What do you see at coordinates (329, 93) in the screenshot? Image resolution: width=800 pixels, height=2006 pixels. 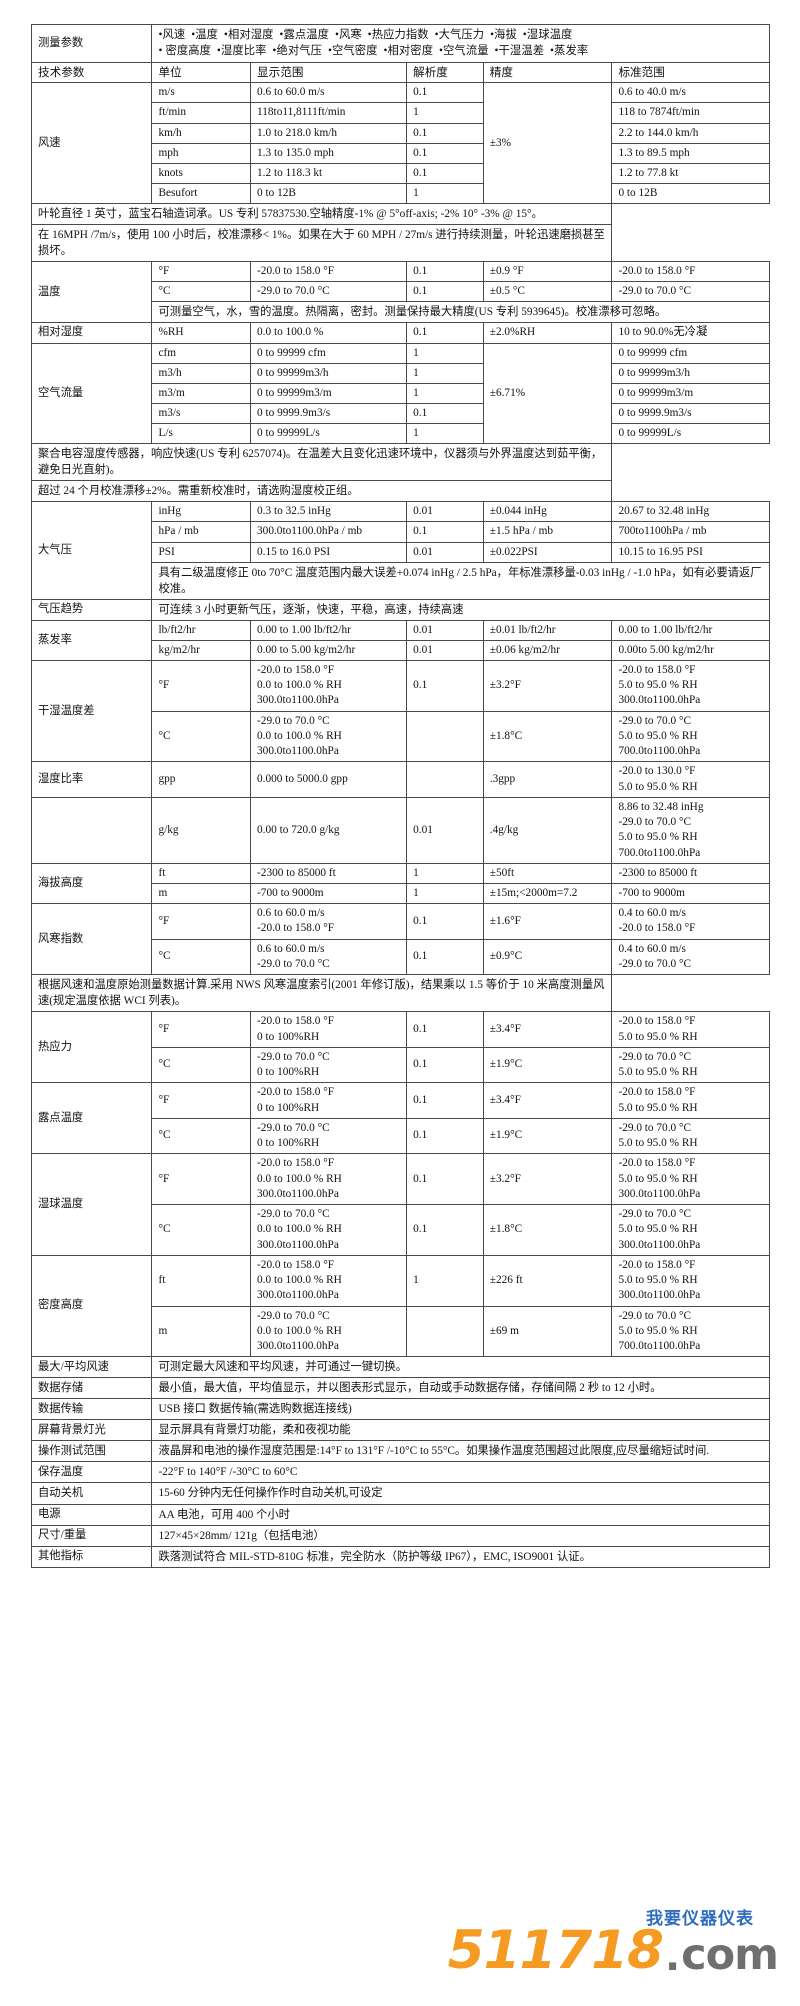 I see `cell-range: 0.6 to 60.0 m/s` at bounding box center [329, 93].